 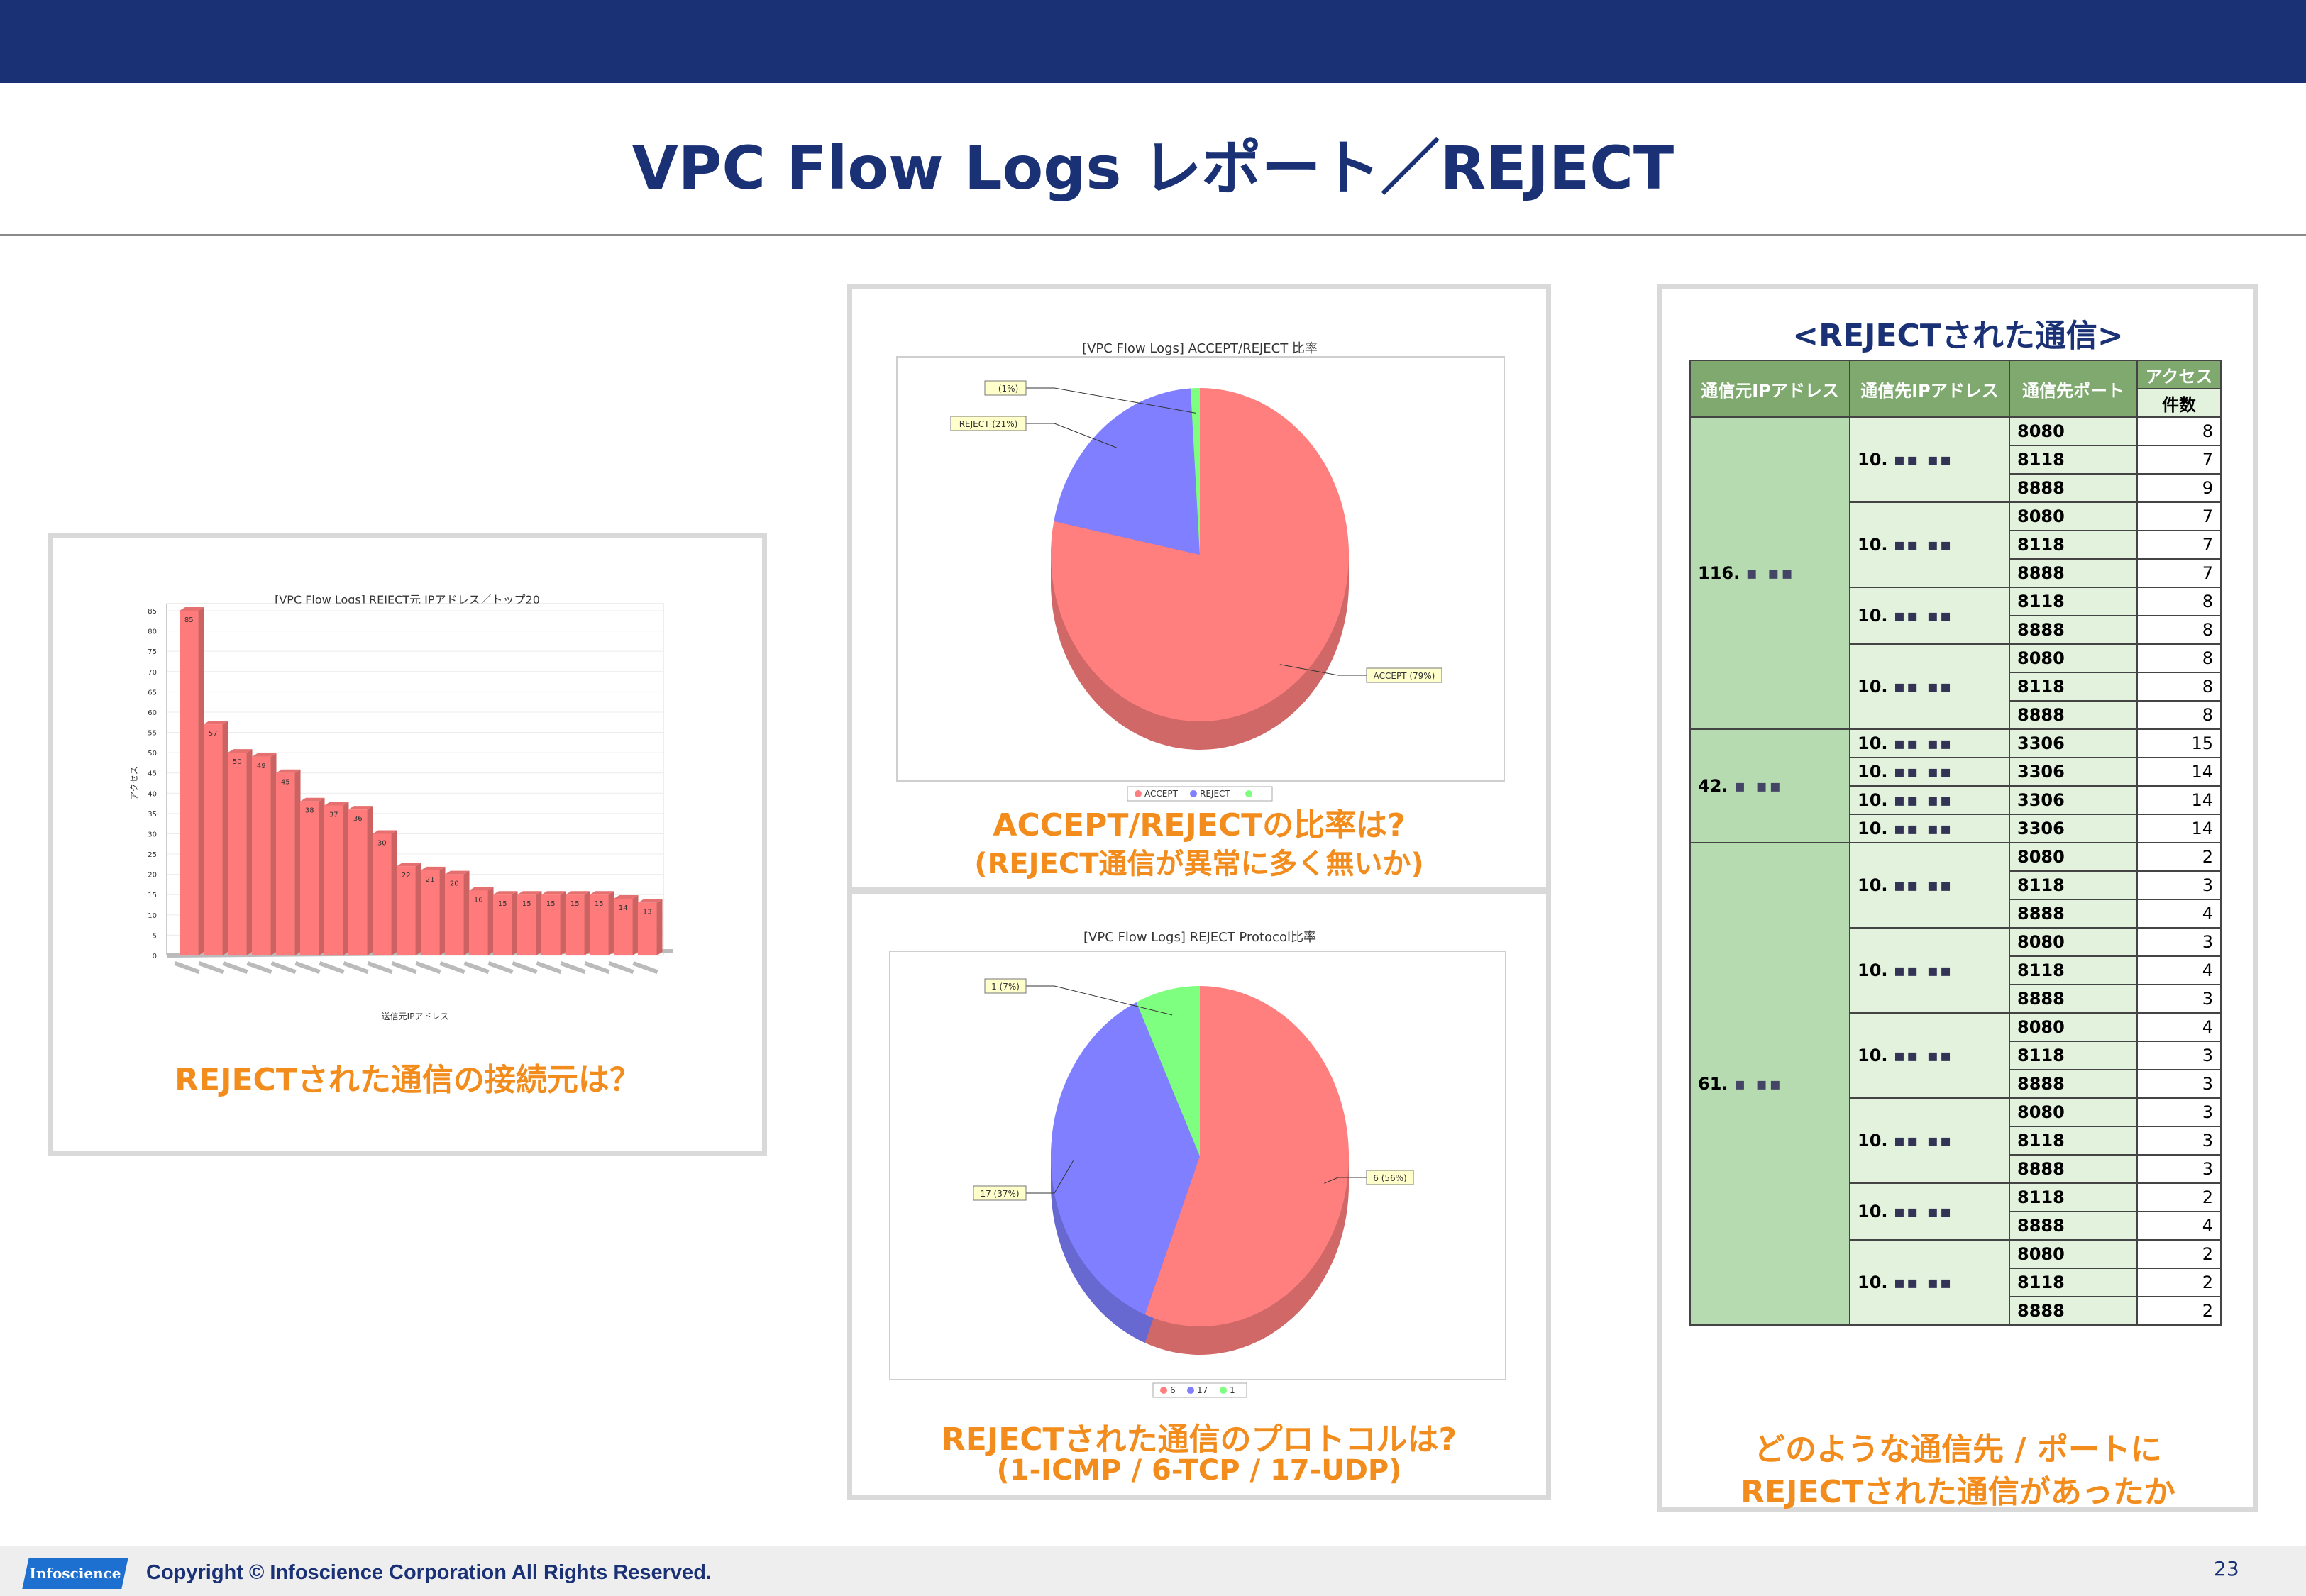 I want to click on bar-ytick-label: 60, so click(x=152, y=713).